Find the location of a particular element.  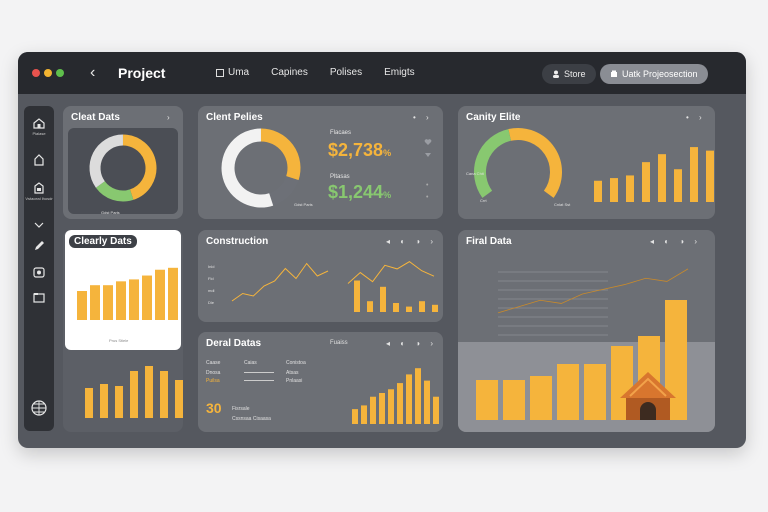

y-tick-label: Dle is located at coordinates (211, 302).